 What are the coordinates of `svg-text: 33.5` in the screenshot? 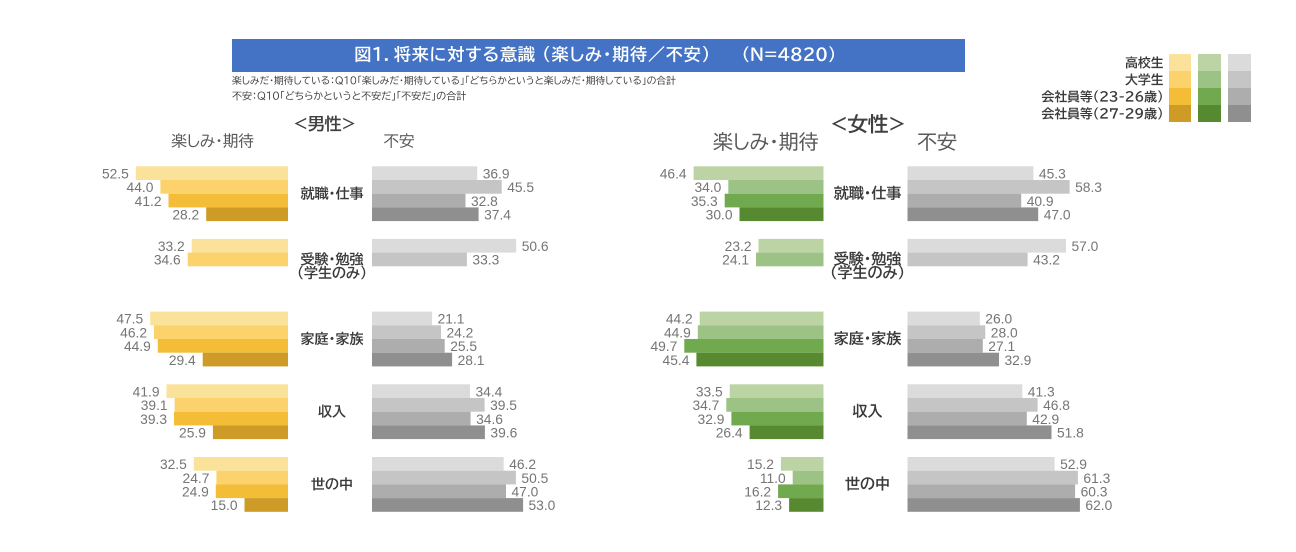 It's located at (709, 391).